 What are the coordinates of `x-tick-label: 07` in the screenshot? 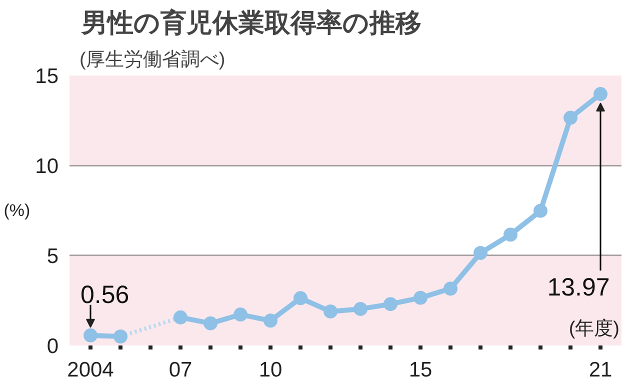 It's located at (180, 368).